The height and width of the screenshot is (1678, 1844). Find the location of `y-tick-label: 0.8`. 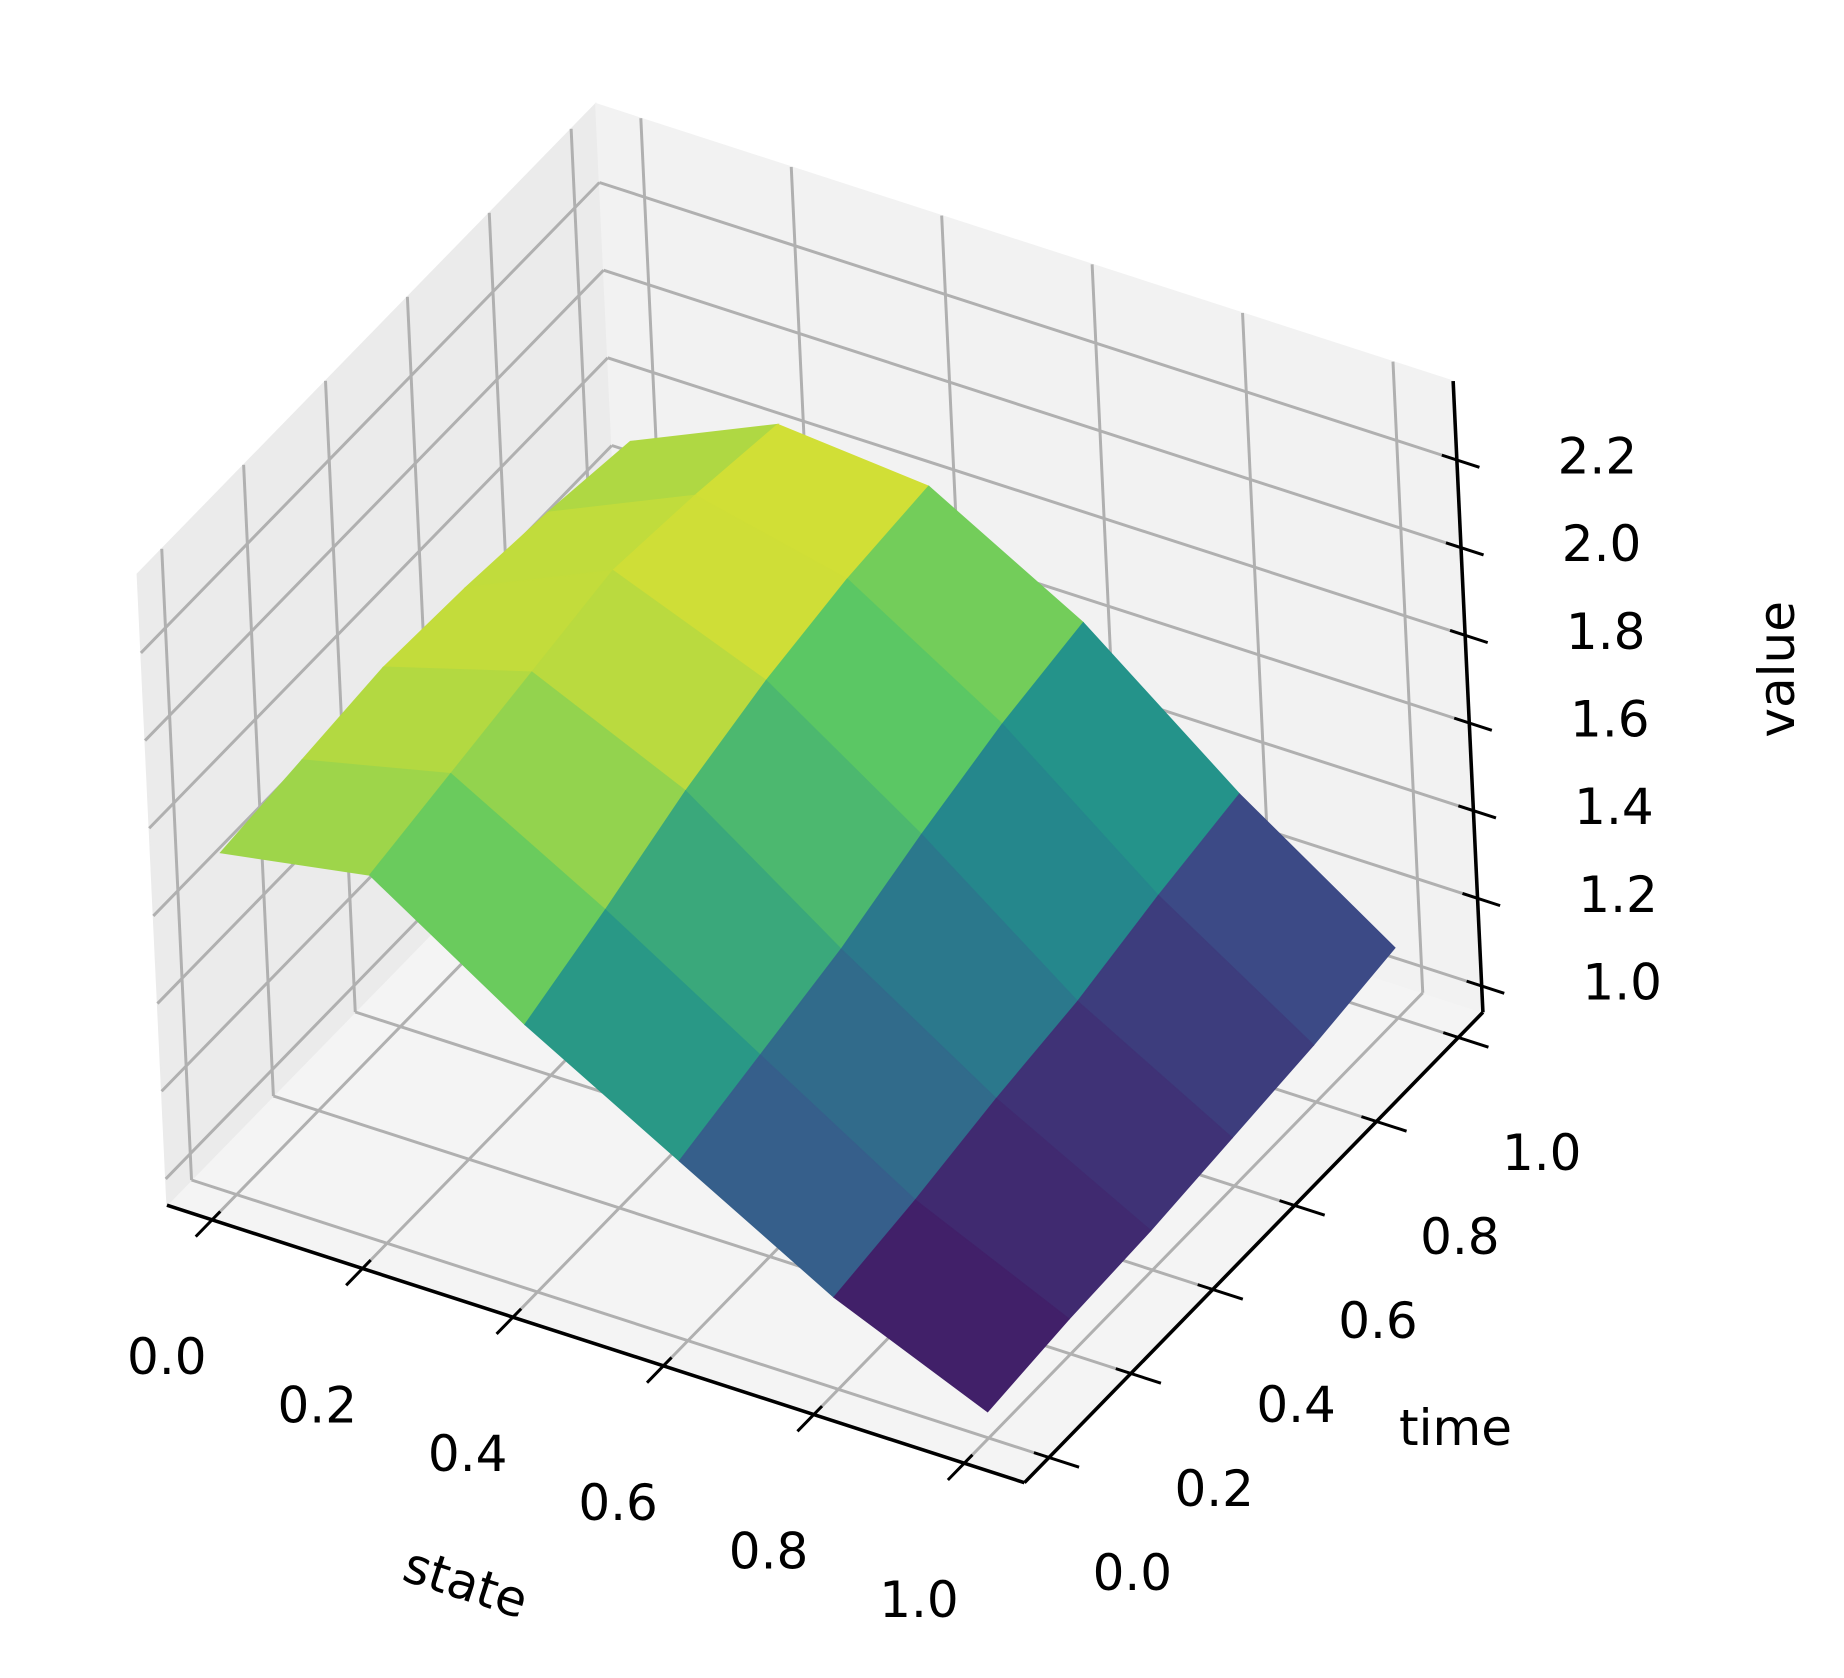

y-tick-label: 0.8 is located at coordinates (1460, 1237).